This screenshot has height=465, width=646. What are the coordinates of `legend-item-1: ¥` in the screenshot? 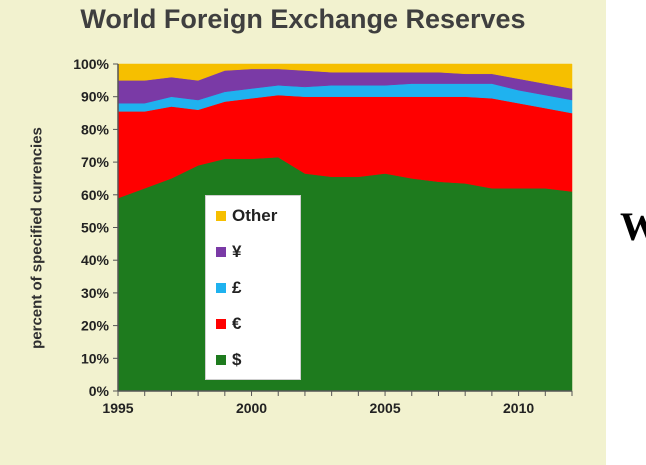 It's located at (228, 252).